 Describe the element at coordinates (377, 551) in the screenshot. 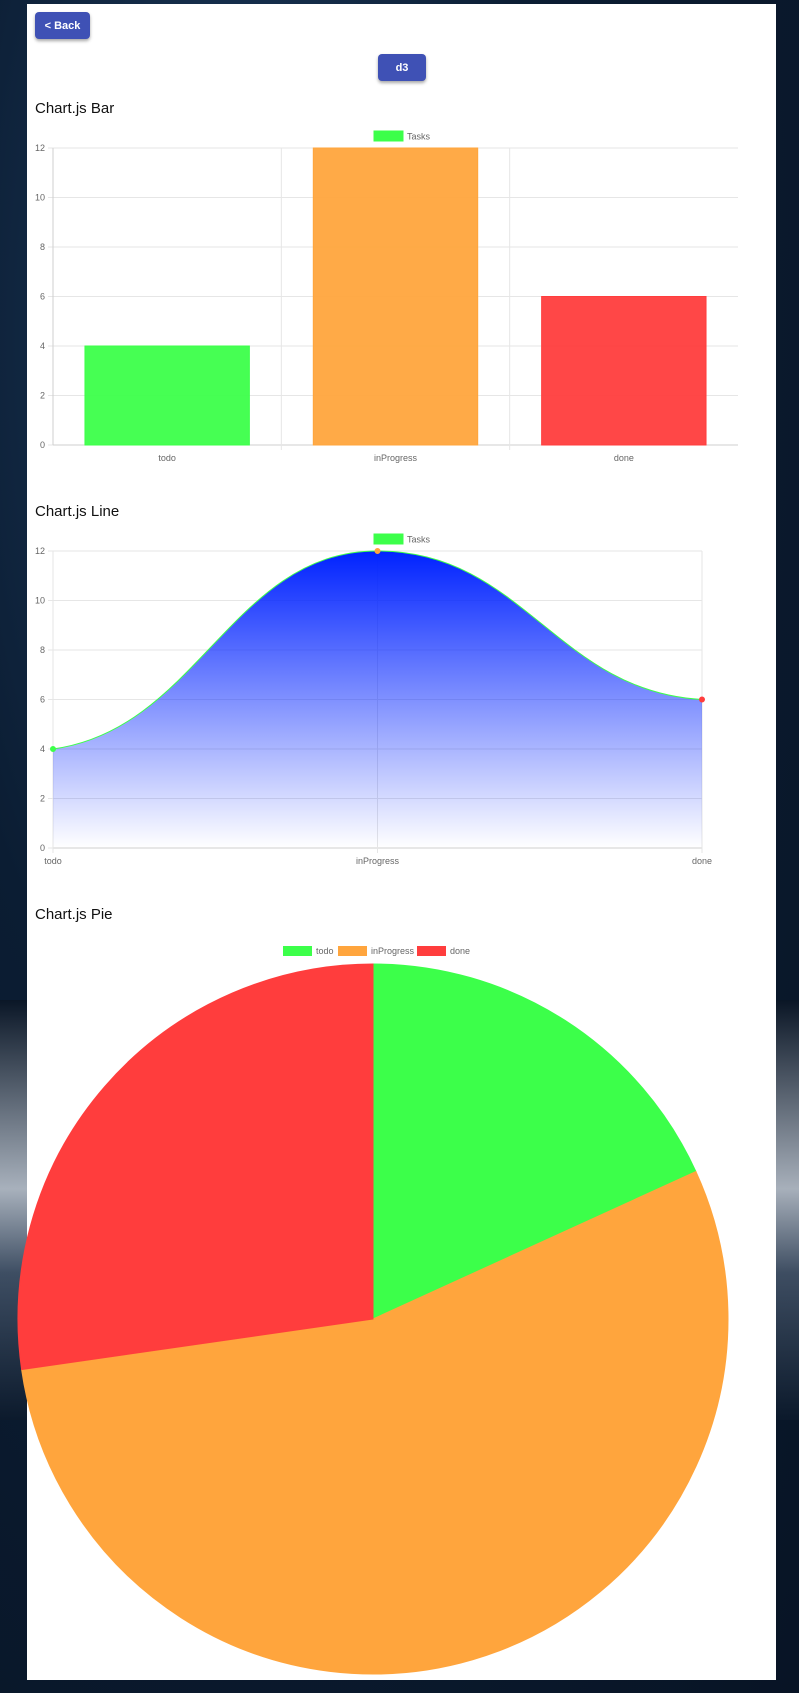

I see `point-inprogress` at that location.